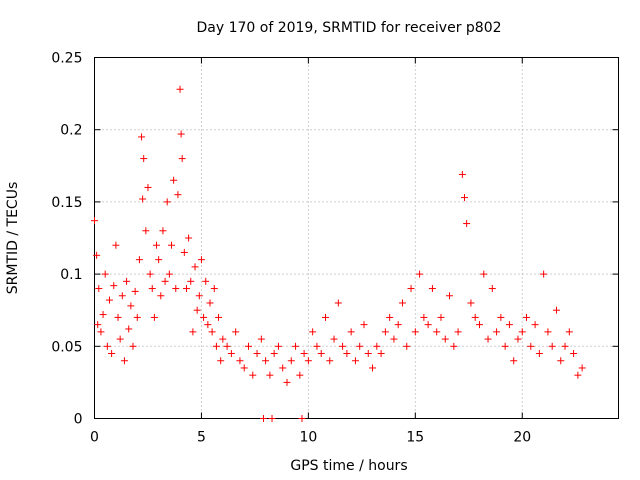  I want to click on x-tick-label: 10, so click(308, 438).